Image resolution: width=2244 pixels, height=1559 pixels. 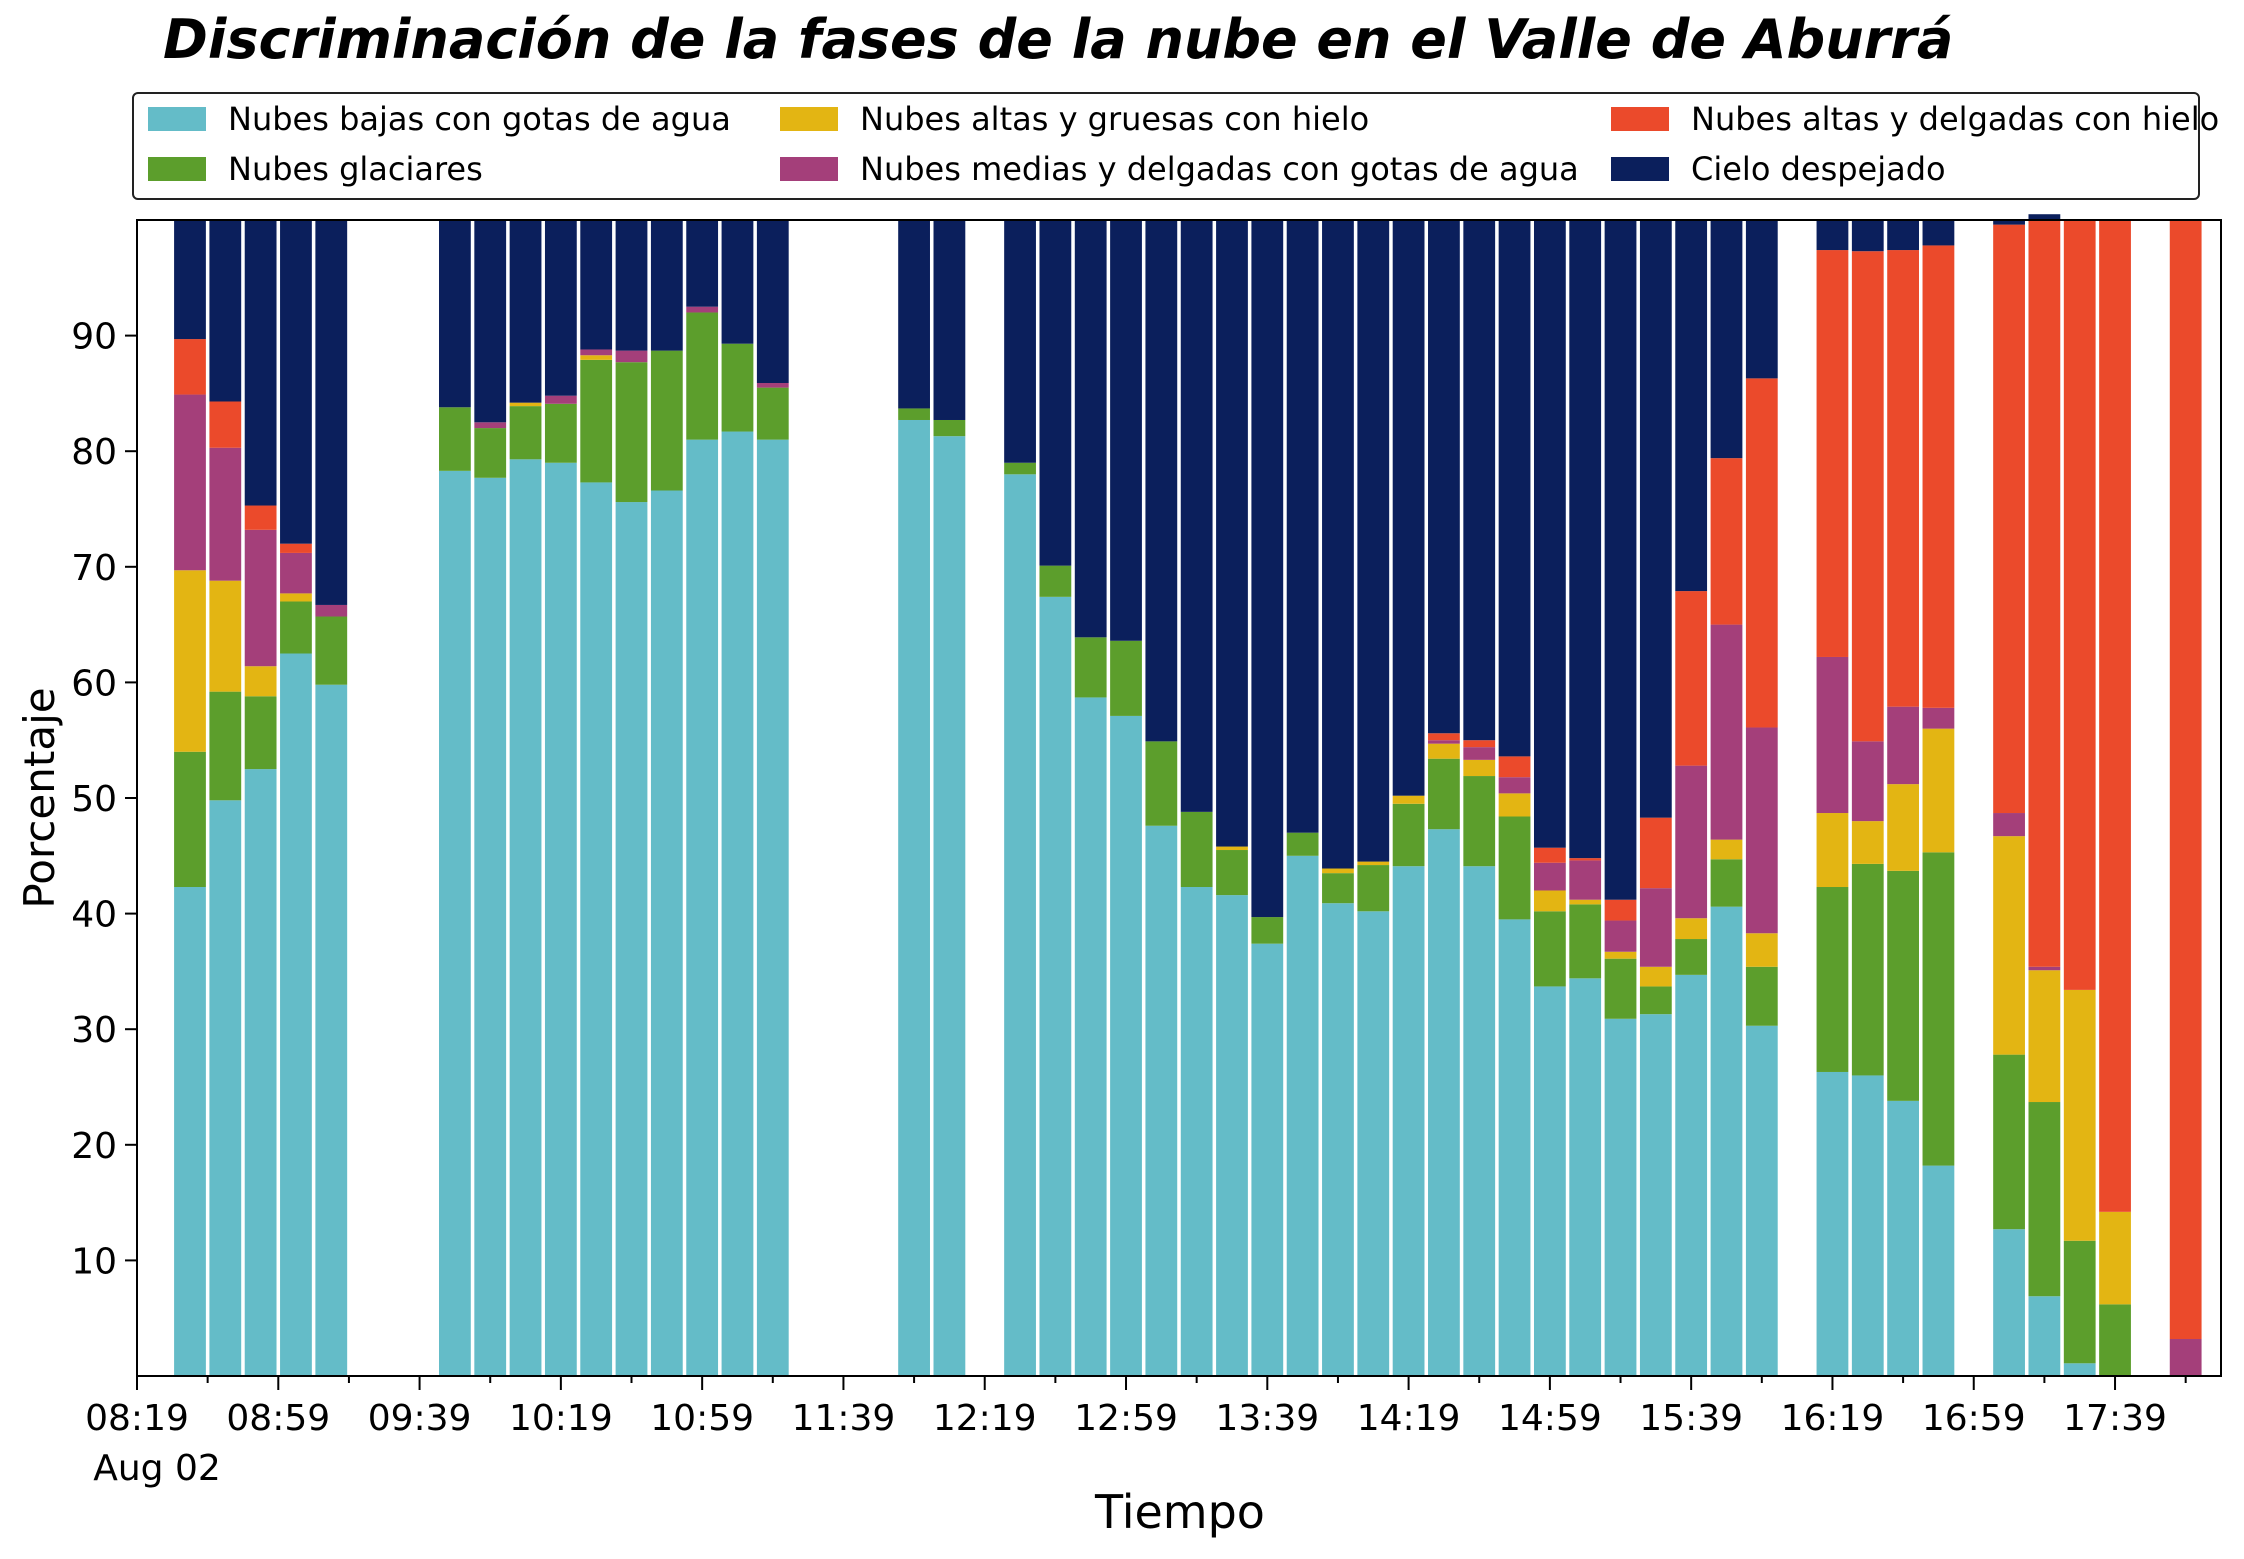 What do you see at coordinates (278, 1418) in the screenshot?
I see `x-tick-label: 08:59` at bounding box center [278, 1418].